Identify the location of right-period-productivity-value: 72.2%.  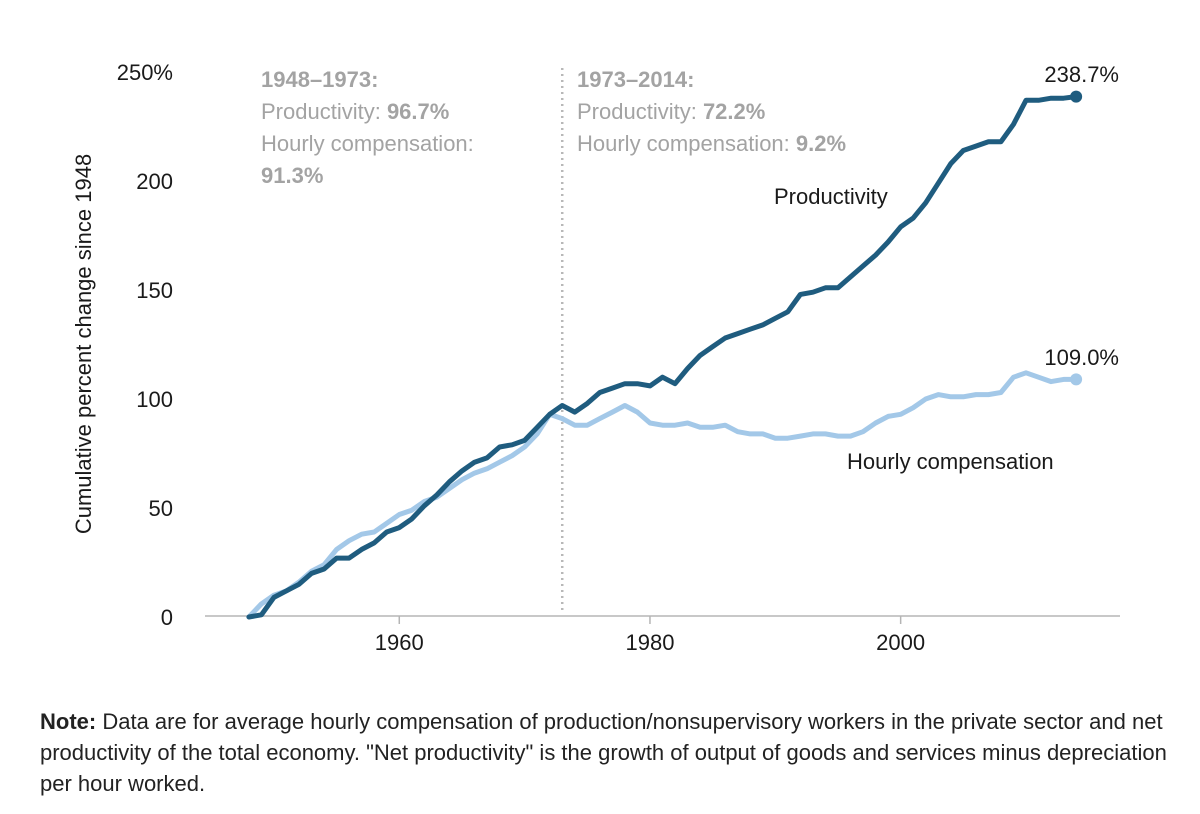
(734, 111).